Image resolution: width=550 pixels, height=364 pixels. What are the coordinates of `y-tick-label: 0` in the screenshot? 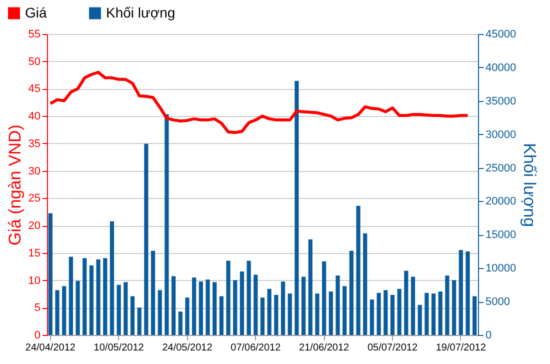 It's located at (37, 336).